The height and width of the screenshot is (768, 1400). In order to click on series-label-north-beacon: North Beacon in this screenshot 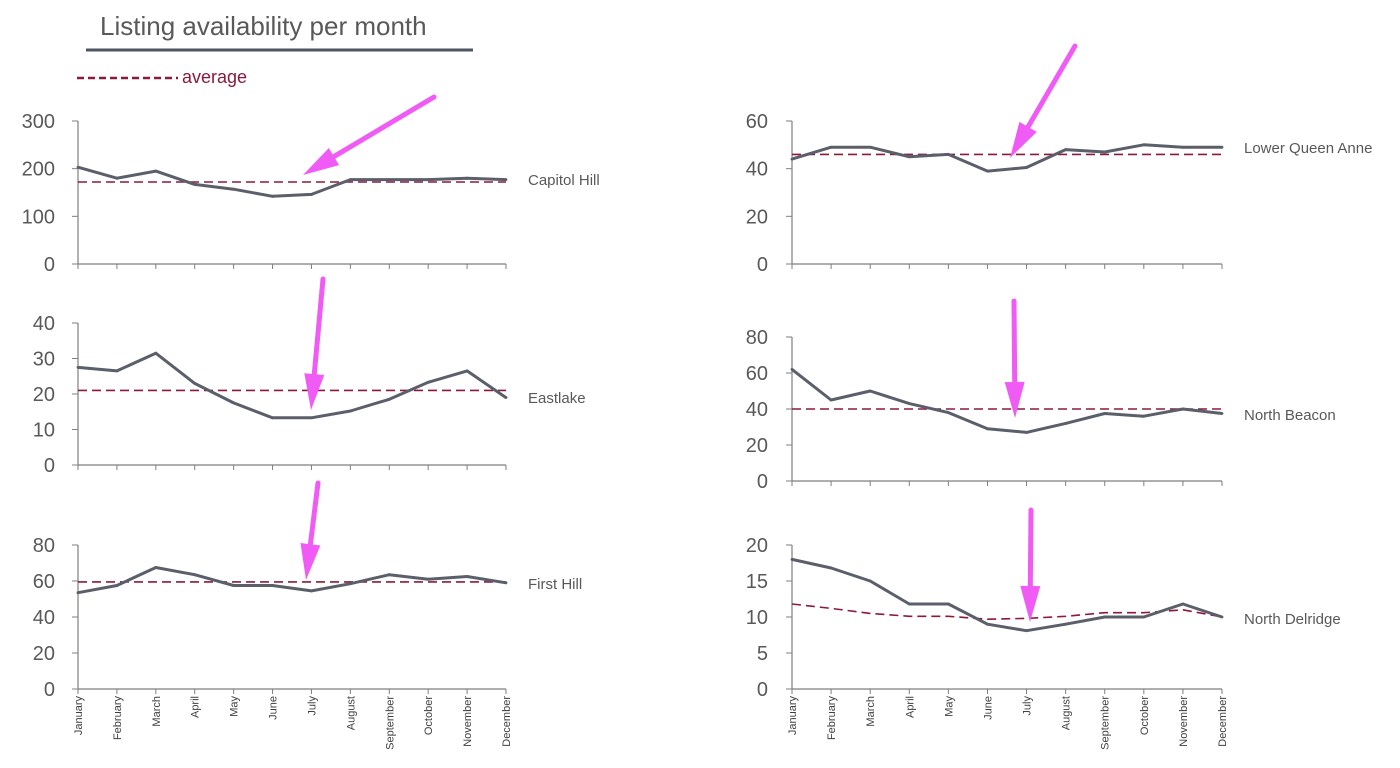, I will do `click(1290, 415)`.